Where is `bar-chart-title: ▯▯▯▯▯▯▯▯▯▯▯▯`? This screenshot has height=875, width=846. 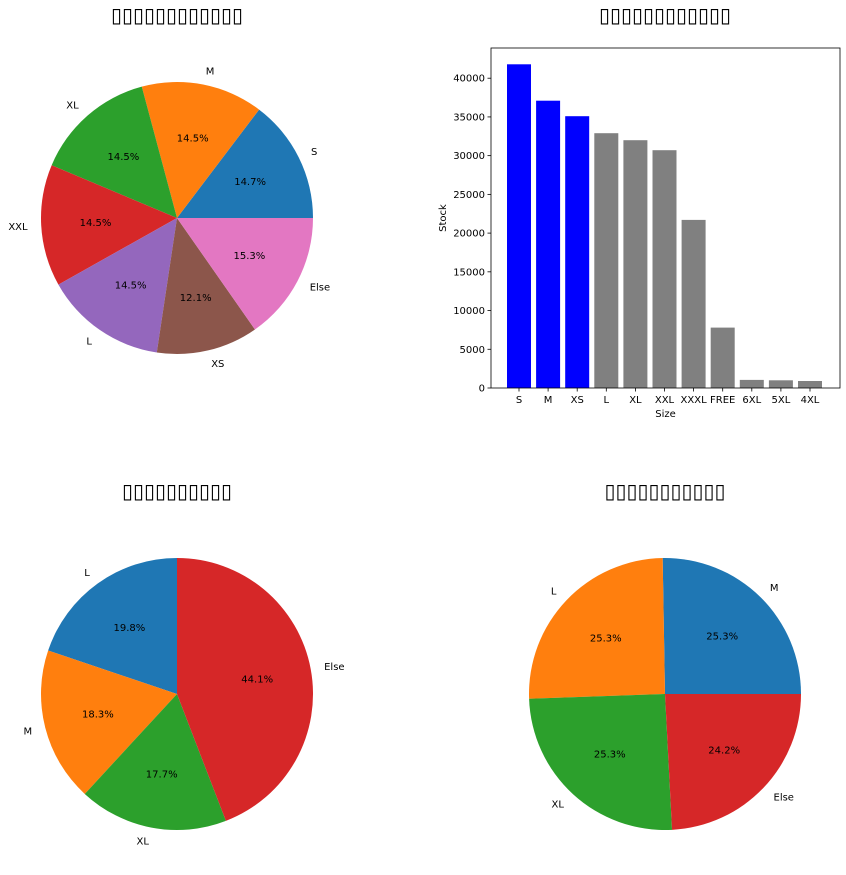
bar-chart-title: ▯▯▯▯▯▯▯▯▯▯▯▯ is located at coordinates (665, 15).